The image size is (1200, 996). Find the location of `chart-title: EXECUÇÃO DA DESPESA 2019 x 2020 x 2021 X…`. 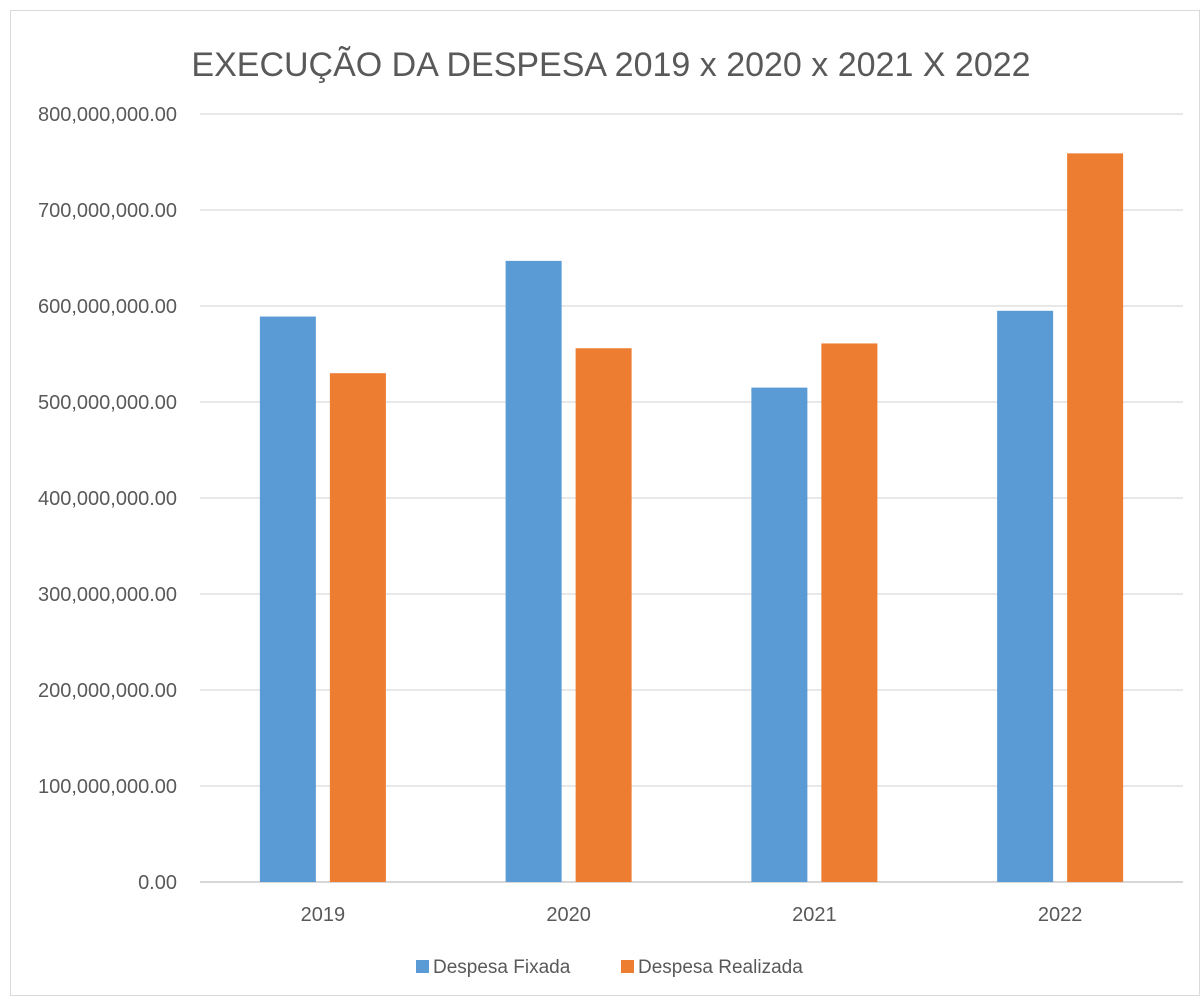

chart-title: EXECUÇÃO DA DESPESA 2019 x 2020 x 2021 X… is located at coordinates (610, 65).